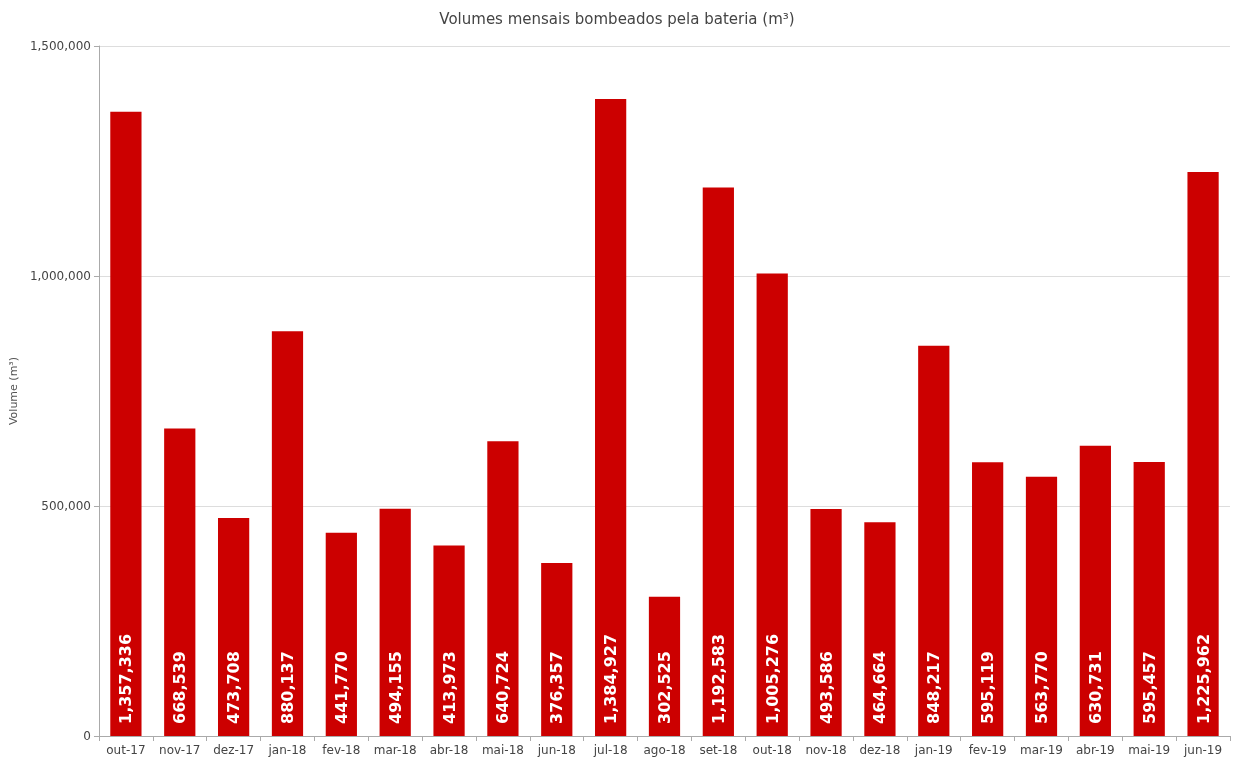 This screenshot has width=1234, height=767. What do you see at coordinates (287, 750) in the screenshot?
I see `x-tick-label: jan-18` at bounding box center [287, 750].